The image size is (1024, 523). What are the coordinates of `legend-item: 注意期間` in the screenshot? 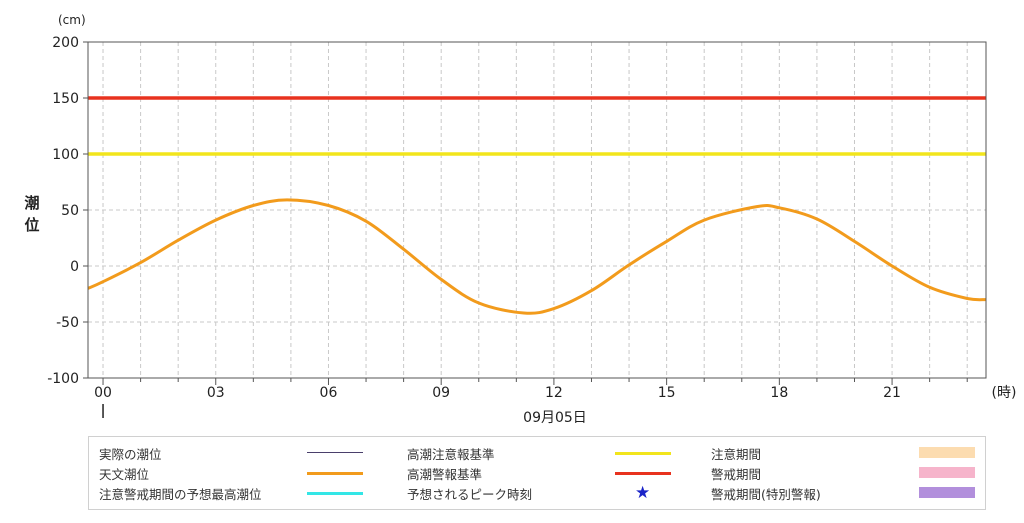 It's located at (736, 453).